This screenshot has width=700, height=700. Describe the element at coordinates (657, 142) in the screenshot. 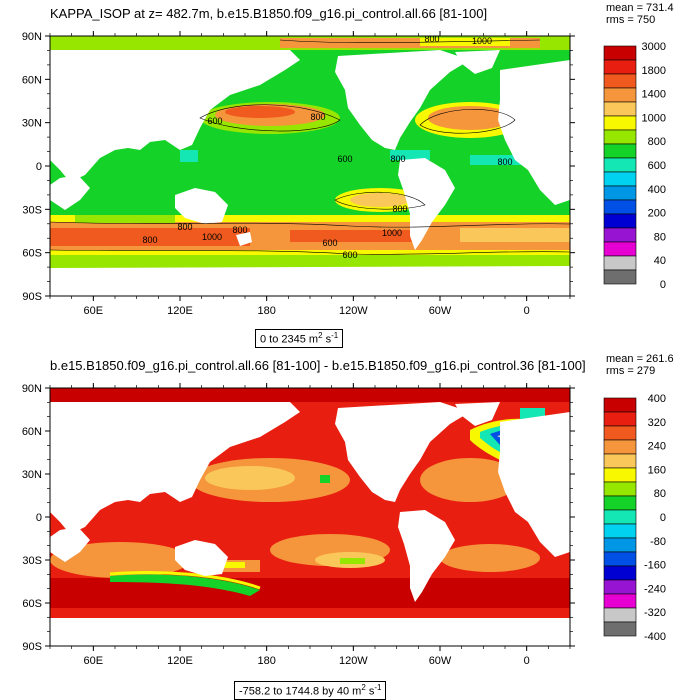

I see `colorbar-label: 800` at that location.